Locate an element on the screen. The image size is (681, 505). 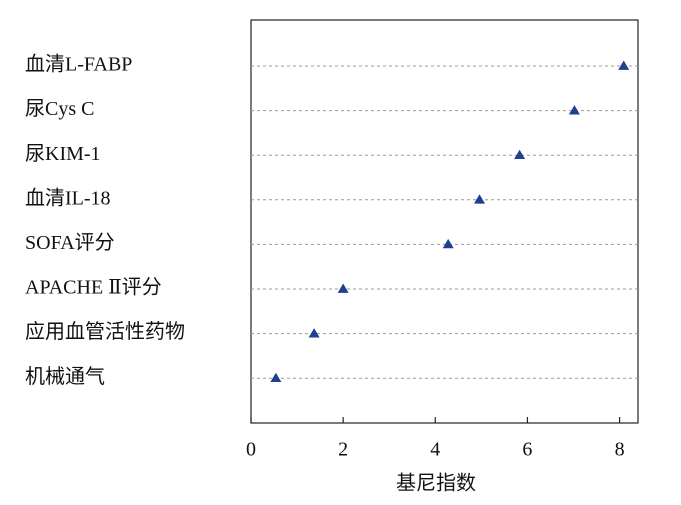
y-tick-label: 机械通气 is located at coordinates (65, 376).